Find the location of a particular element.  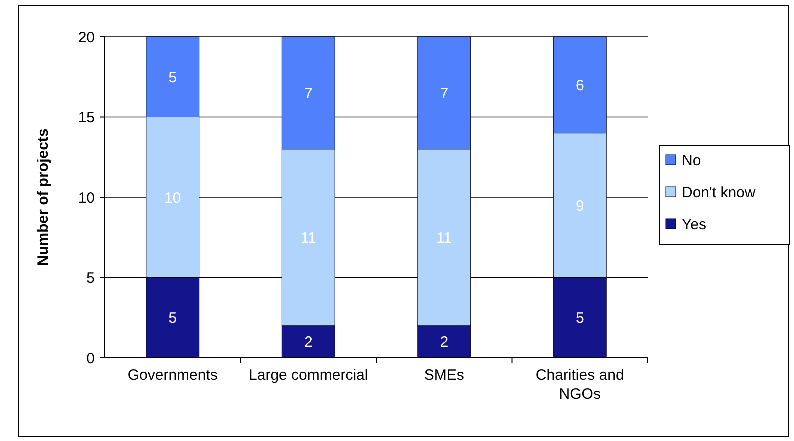

legend-label: Don't know is located at coordinates (719, 193).